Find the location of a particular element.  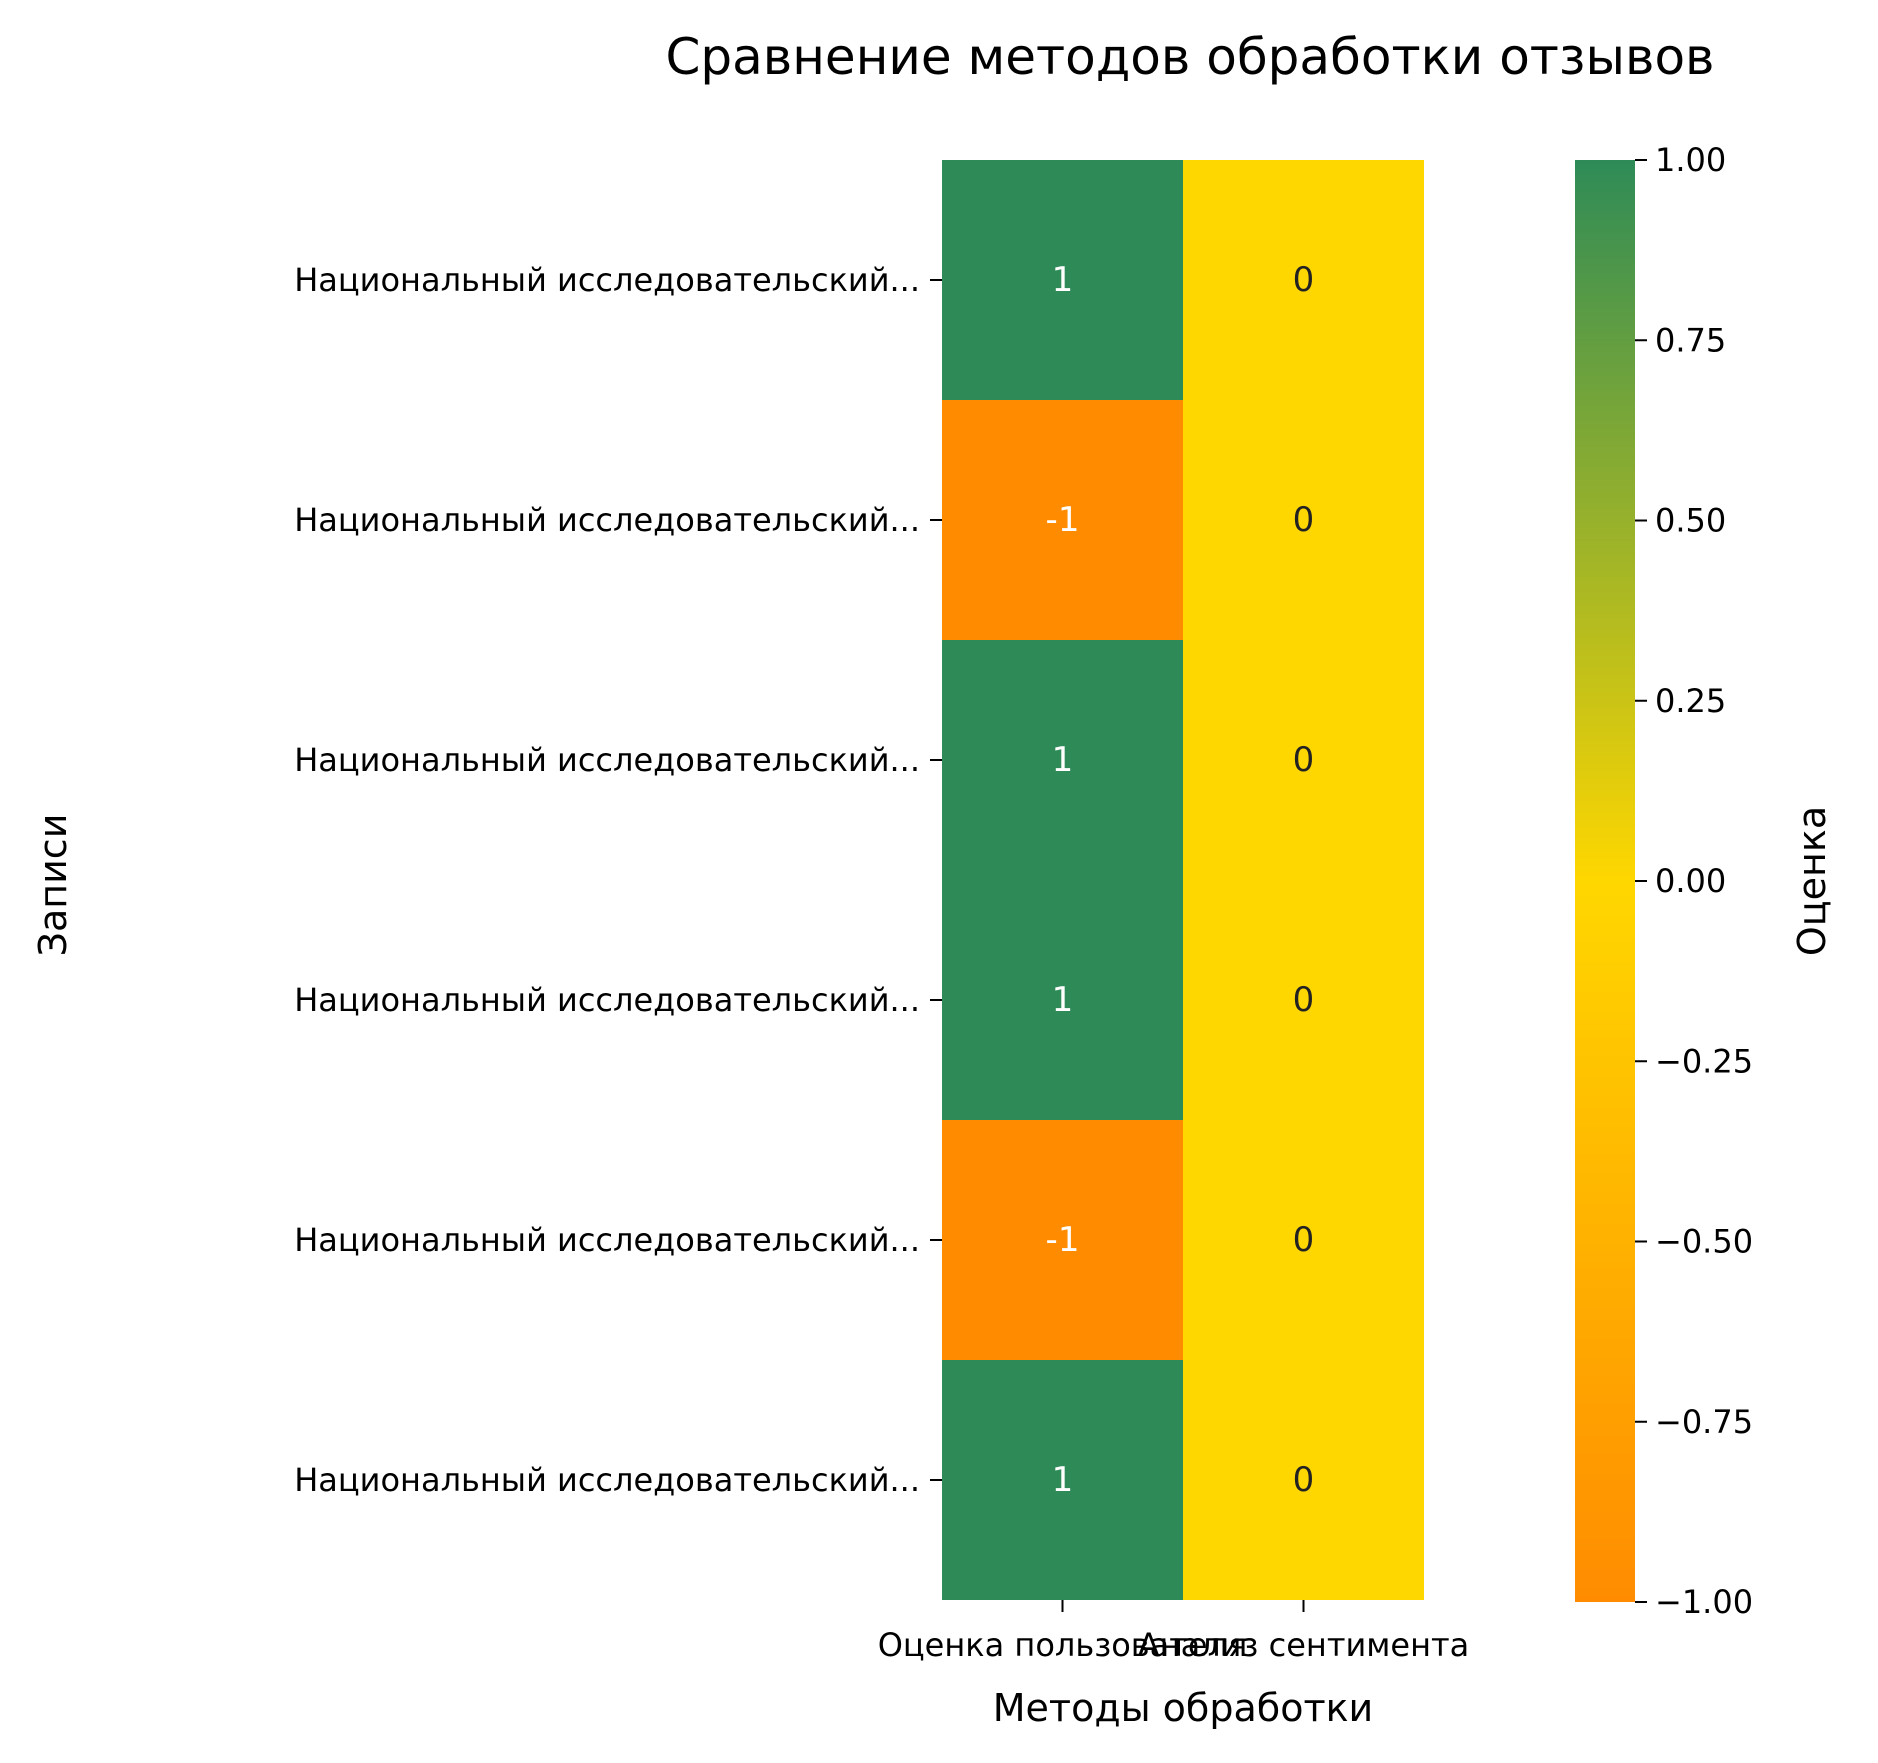

heatmap-cell-labels: 1 0 -1 0 1 0 1 0 -1 0 1 0 is located at coordinates (1180, 880).